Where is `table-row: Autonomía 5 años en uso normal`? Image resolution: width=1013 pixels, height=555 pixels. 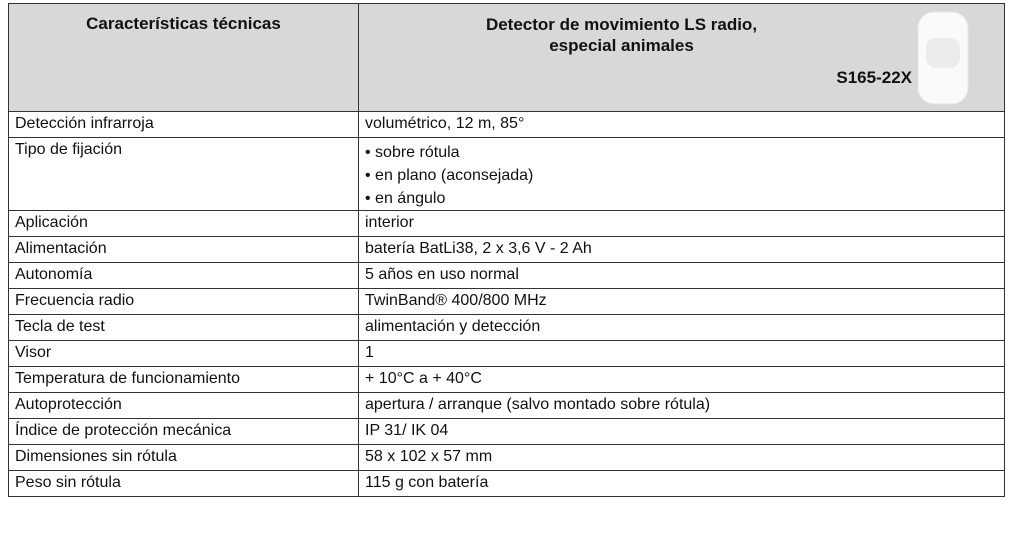 table-row: Autonomía 5 años en uso normal is located at coordinates (506, 275).